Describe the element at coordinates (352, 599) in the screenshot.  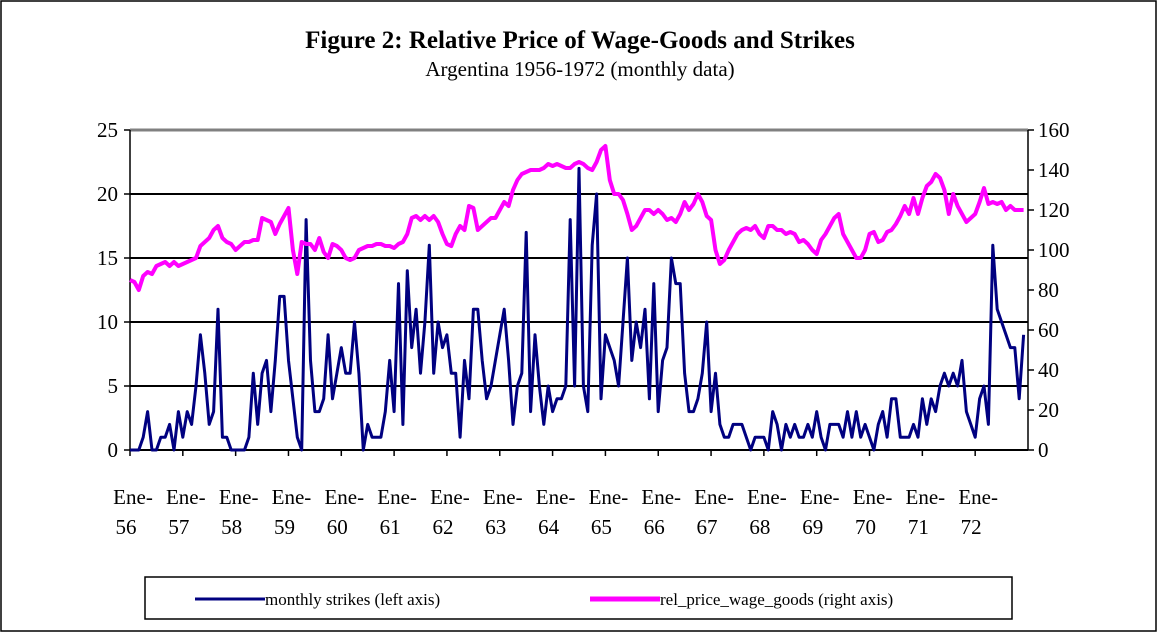
I see `legend-label: monthly strikes (left axis)` at that location.